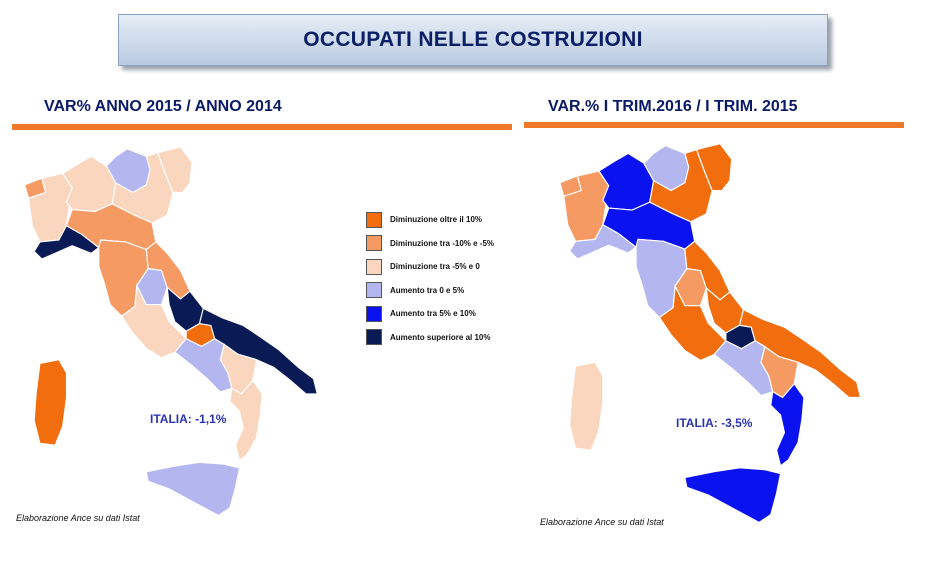 The width and height of the screenshot is (931, 568). What do you see at coordinates (188, 419) in the screenshot?
I see `left-national-value: ITALIA: -1,1%` at bounding box center [188, 419].